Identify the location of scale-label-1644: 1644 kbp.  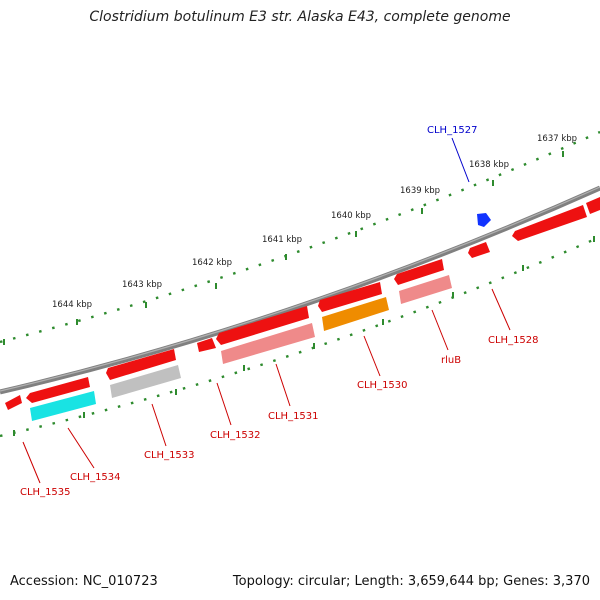
(72, 305).